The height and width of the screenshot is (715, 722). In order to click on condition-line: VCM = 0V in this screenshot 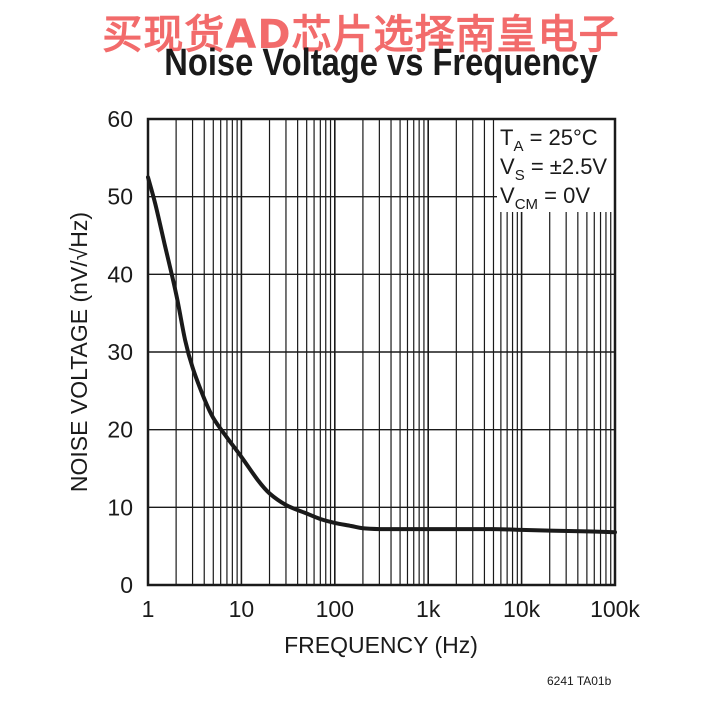, I will do `click(545, 198)`.